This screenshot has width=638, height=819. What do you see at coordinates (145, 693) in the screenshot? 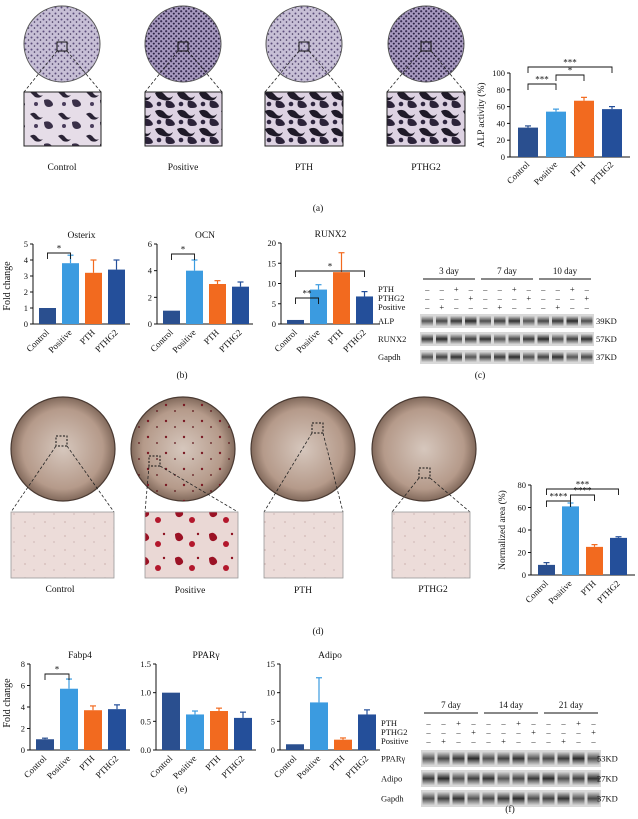
I see `y-tick-label: 1.0` at bounding box center [145, 693].